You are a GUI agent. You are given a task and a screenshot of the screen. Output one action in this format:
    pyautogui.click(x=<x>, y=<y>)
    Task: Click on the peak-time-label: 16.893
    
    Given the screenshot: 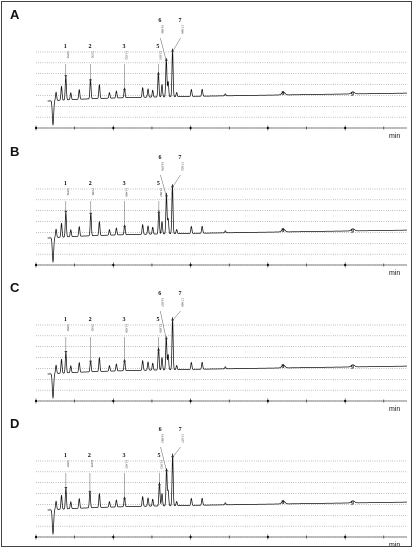 What is the action you would take?
    pyautogui.click(x=163, y=438)
    